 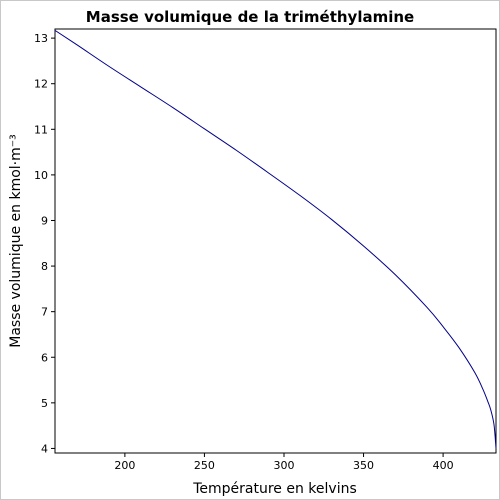 What do you see at coordinates (204, 465) in the screenshot?
I see `x-tick-label: 250` at bounding box center [204, 465].